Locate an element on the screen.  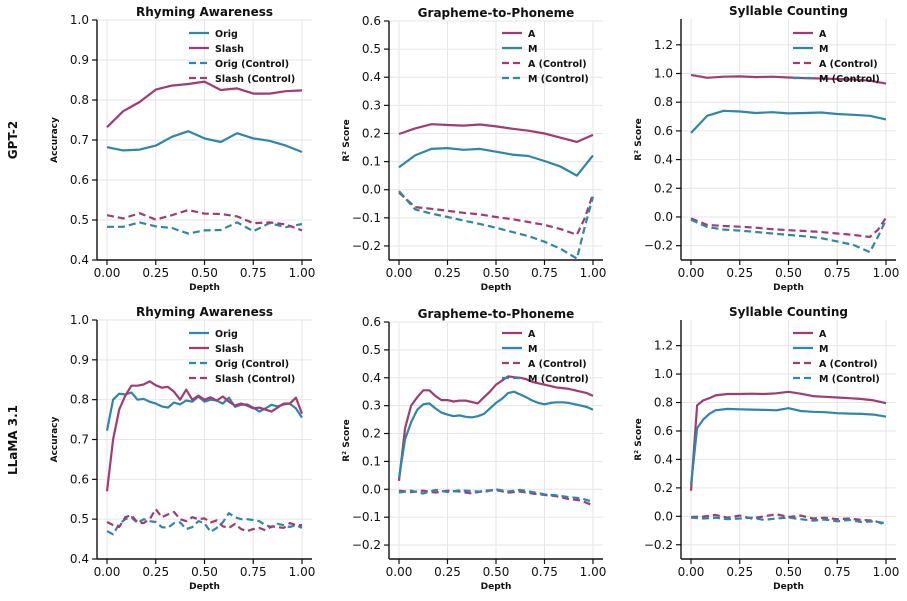
series-line-m-control is located at coordinates (788, 236).